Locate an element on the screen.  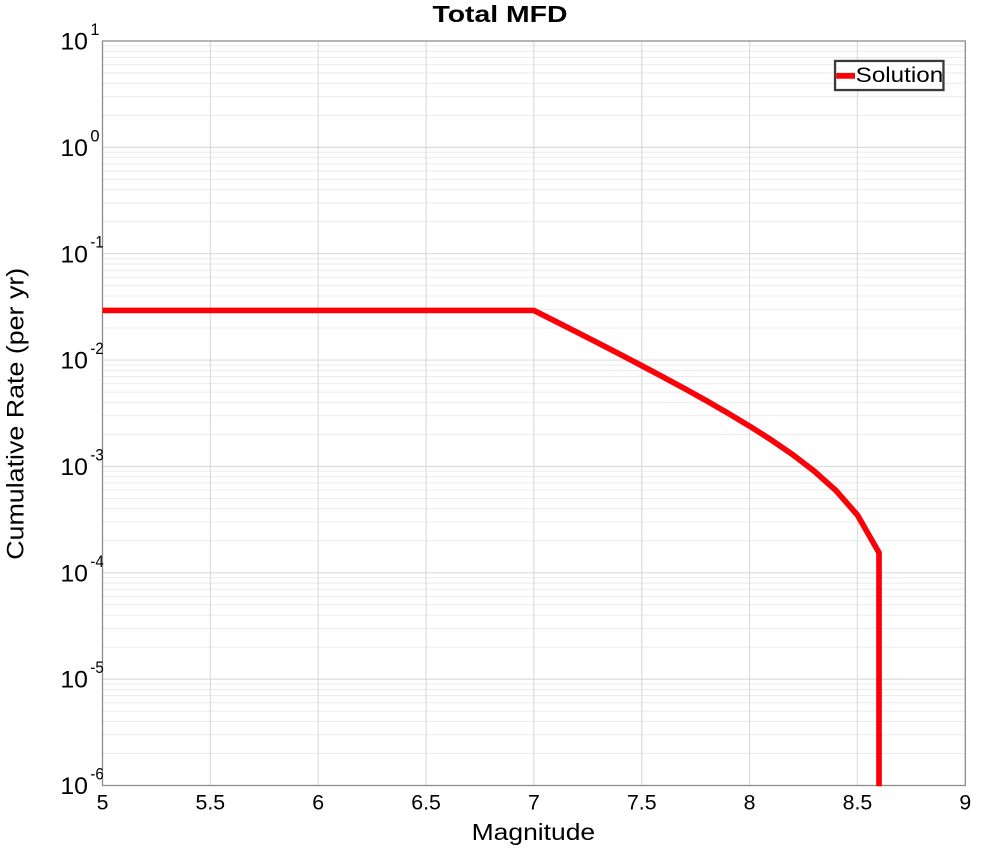
svg-text: -3 is located at coordinates (96, 455).